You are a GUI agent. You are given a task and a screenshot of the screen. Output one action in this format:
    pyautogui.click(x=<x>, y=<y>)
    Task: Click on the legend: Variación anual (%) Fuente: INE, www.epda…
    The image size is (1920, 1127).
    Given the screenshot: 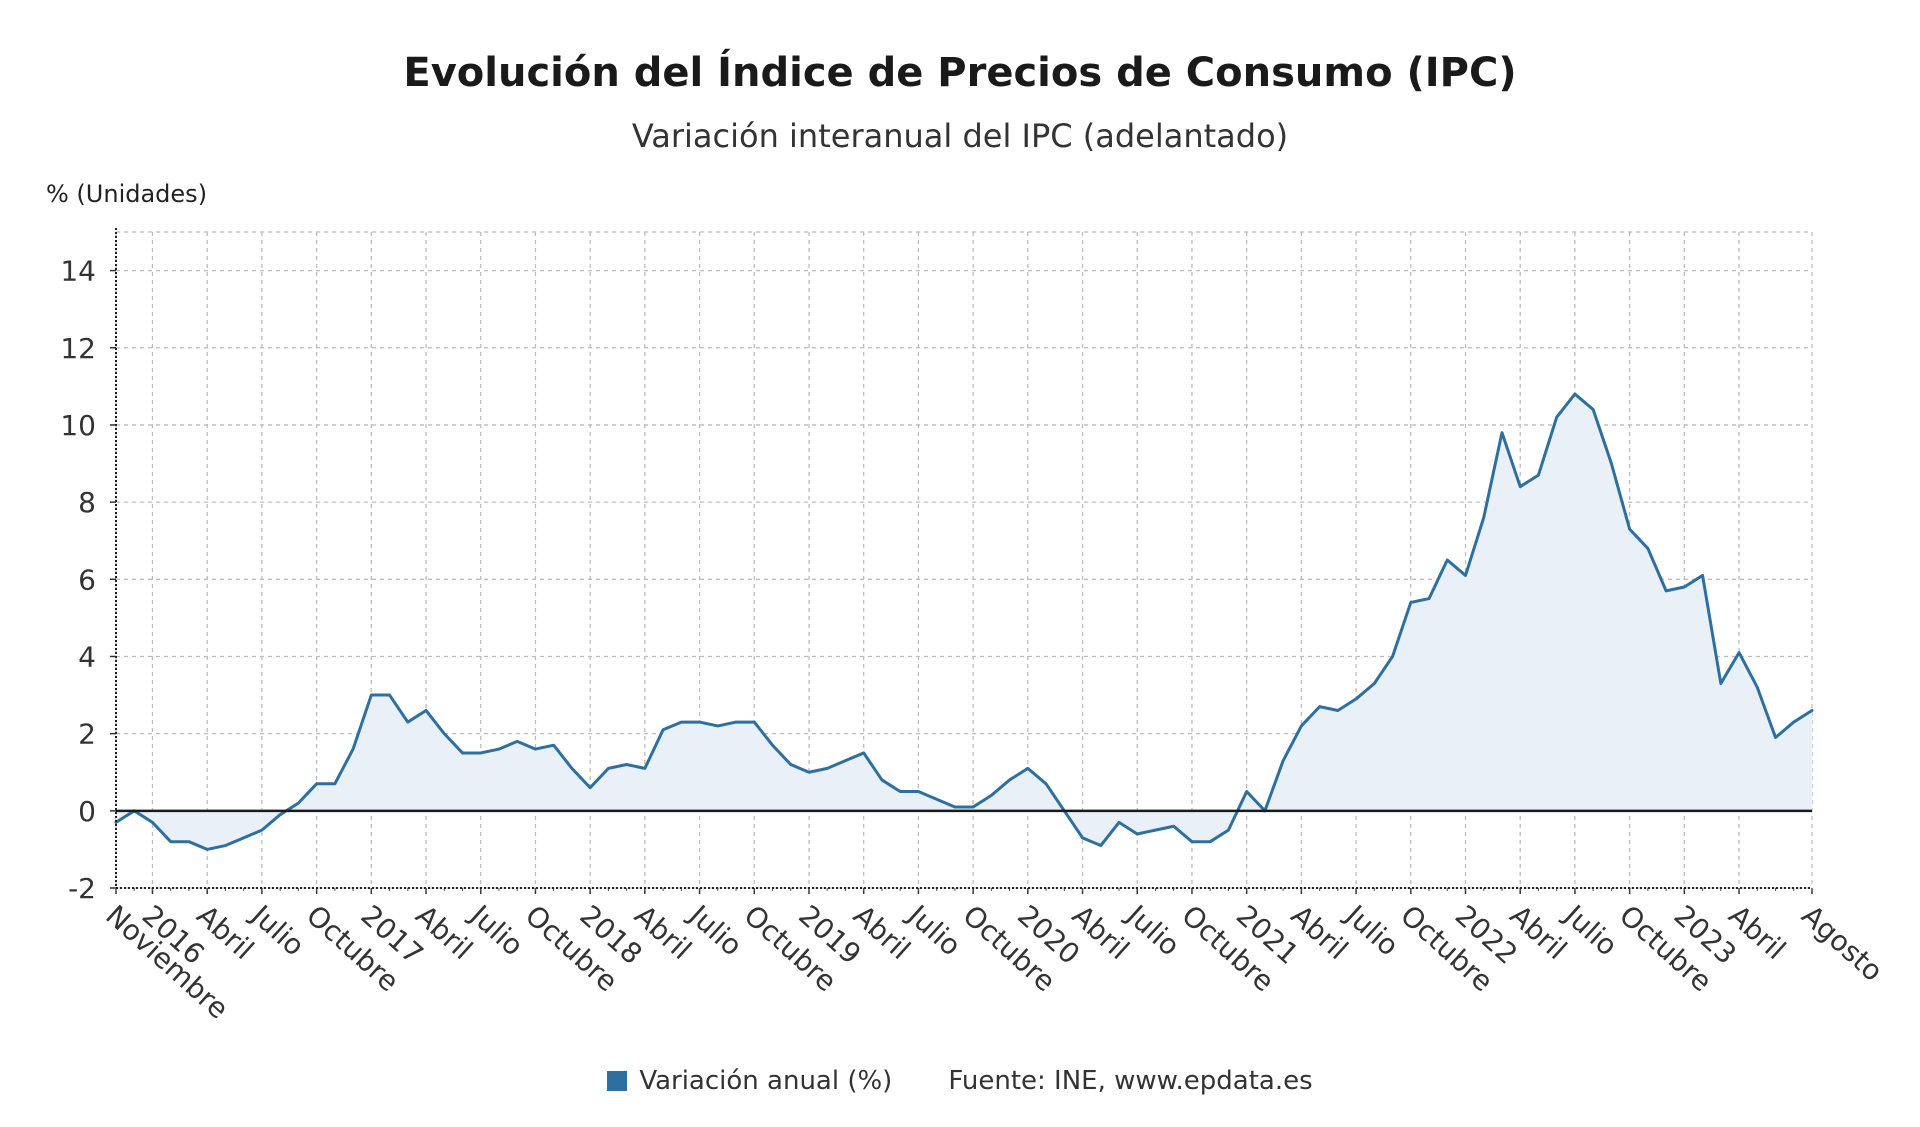 What is the action you would take?
    pyautogui.click(x=960, y=1081)
    